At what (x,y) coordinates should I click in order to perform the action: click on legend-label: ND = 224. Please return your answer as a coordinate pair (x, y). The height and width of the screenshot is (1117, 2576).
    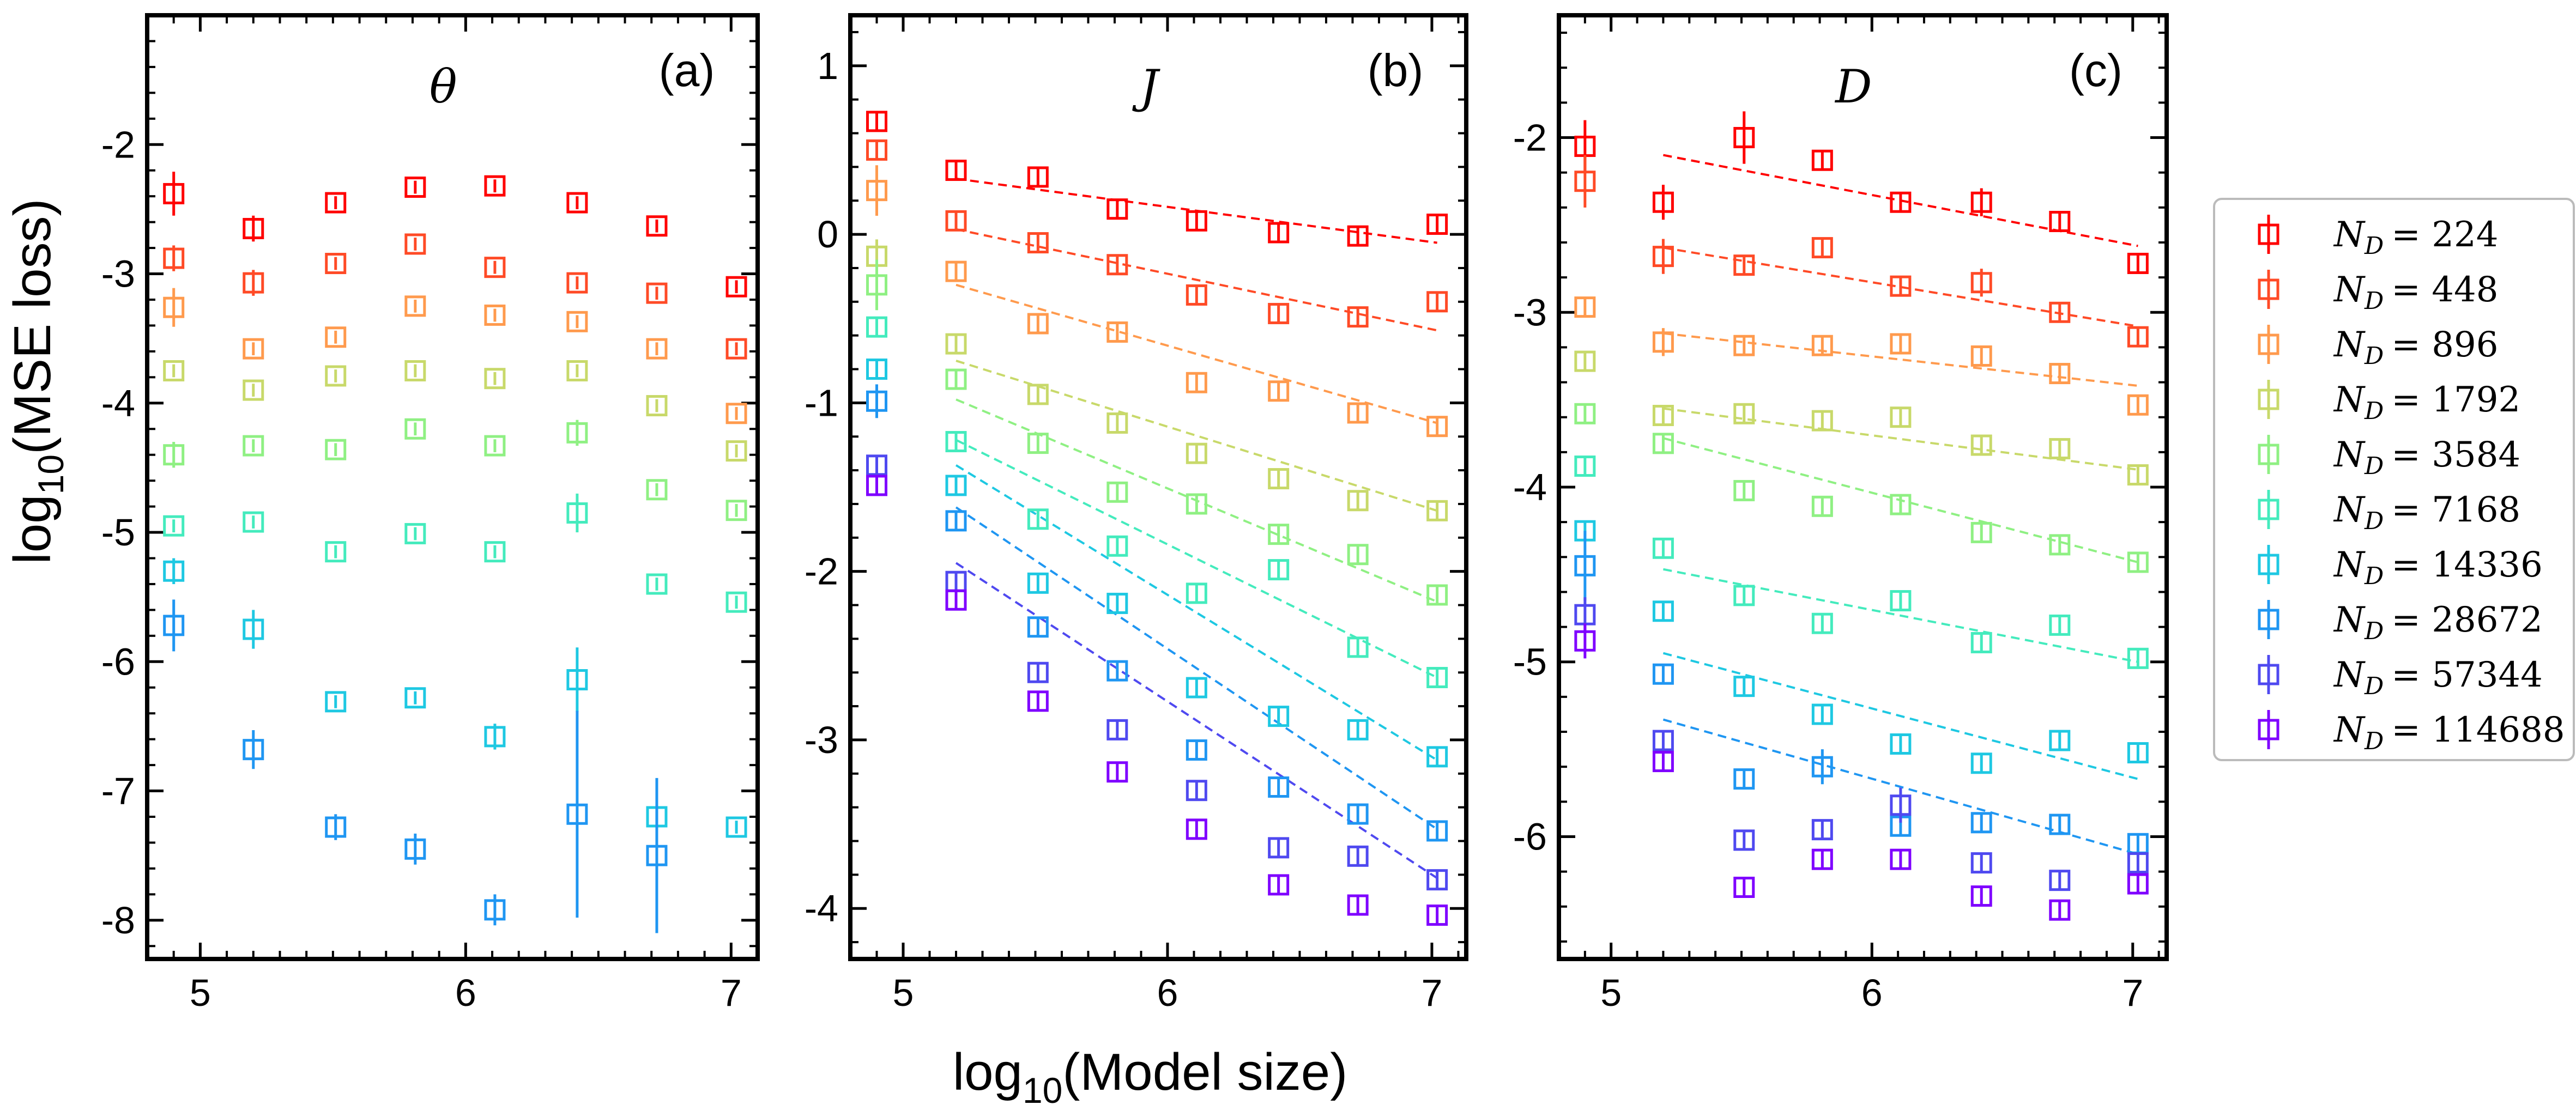
    Looking at the image, I should click on (2415, 238).